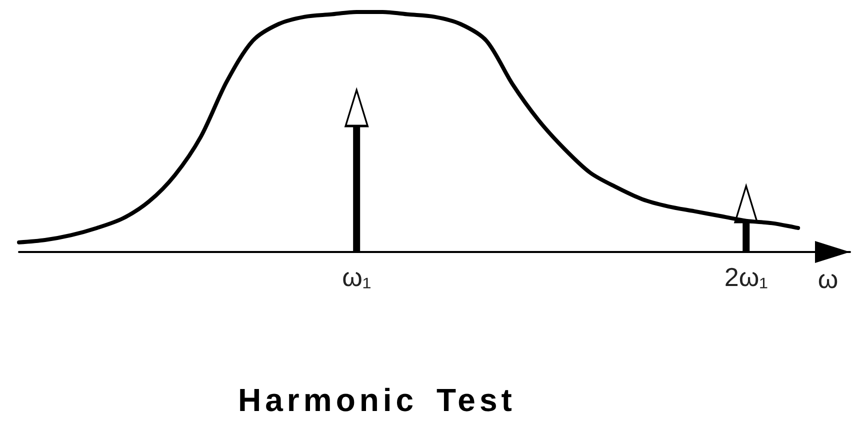 Image resolution: width=859 pixels, height=429 pixels. What do you see at coordinates (746, 277) in the screenshot?
I see `x-tick-label: 2ω₁` at bounding box center [746, 277].